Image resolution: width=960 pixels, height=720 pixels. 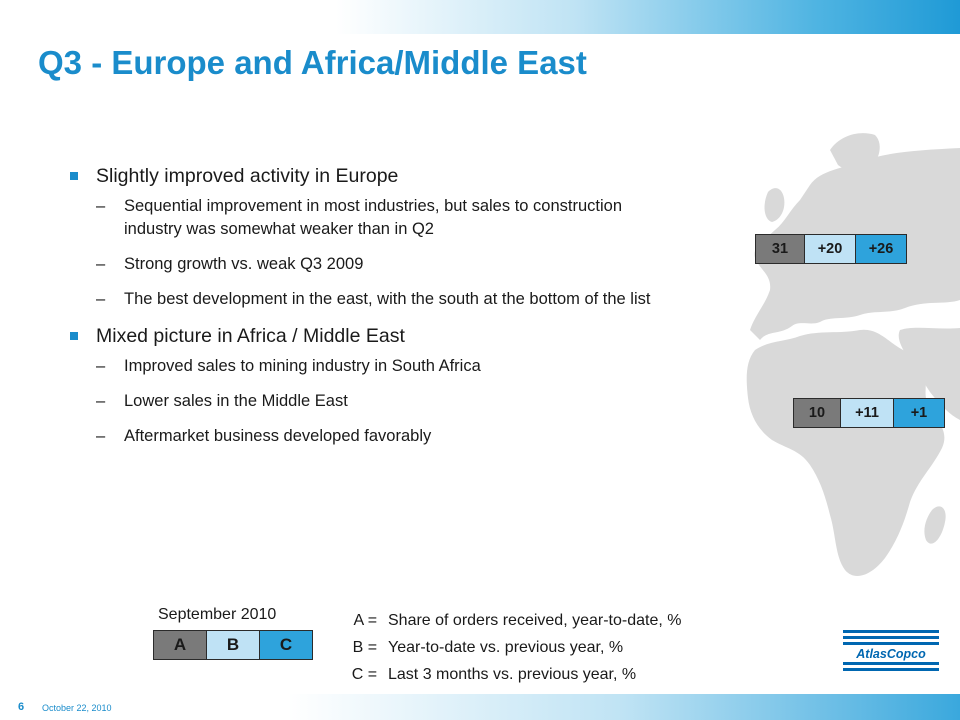 What do you see at coordinates (780, 249) in the screenshot?
I see `europe-stat-a: 31` at bounding box center [780, 249].